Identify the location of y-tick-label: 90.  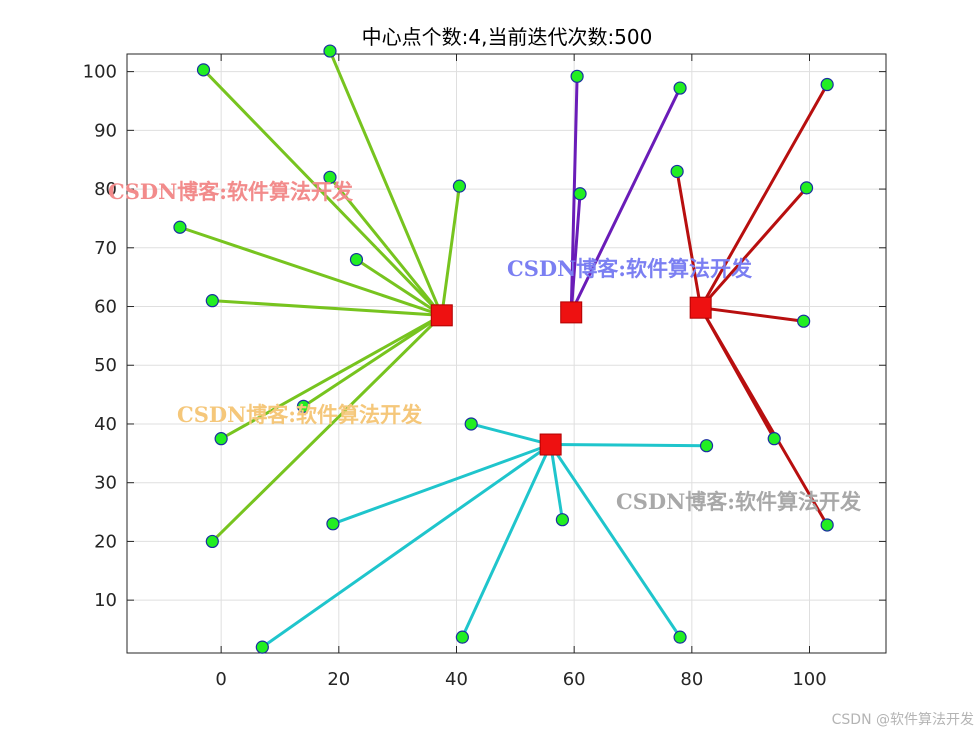
(105, 130).